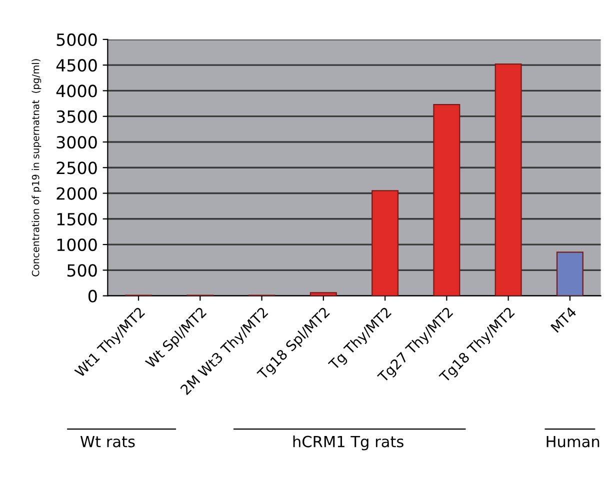 The height and width of the screenshot is (493, 605). What do you see at coordinates (348, 443) in the screenshot?
I see `text: hCRM1 Tg rats` at bounding box center [348, 443].